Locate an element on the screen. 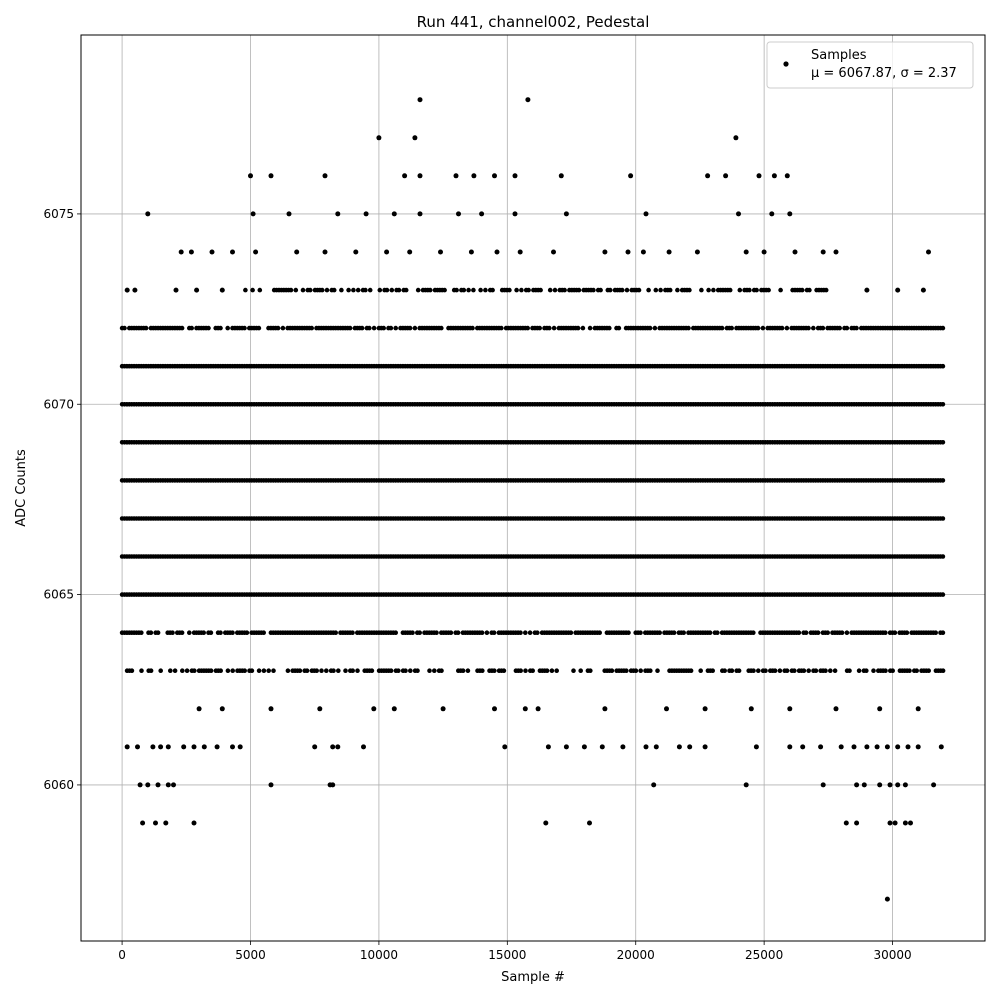 The image size is (1000, 1000). x-tick-label: 20000 is located at coordinates (636, 955).